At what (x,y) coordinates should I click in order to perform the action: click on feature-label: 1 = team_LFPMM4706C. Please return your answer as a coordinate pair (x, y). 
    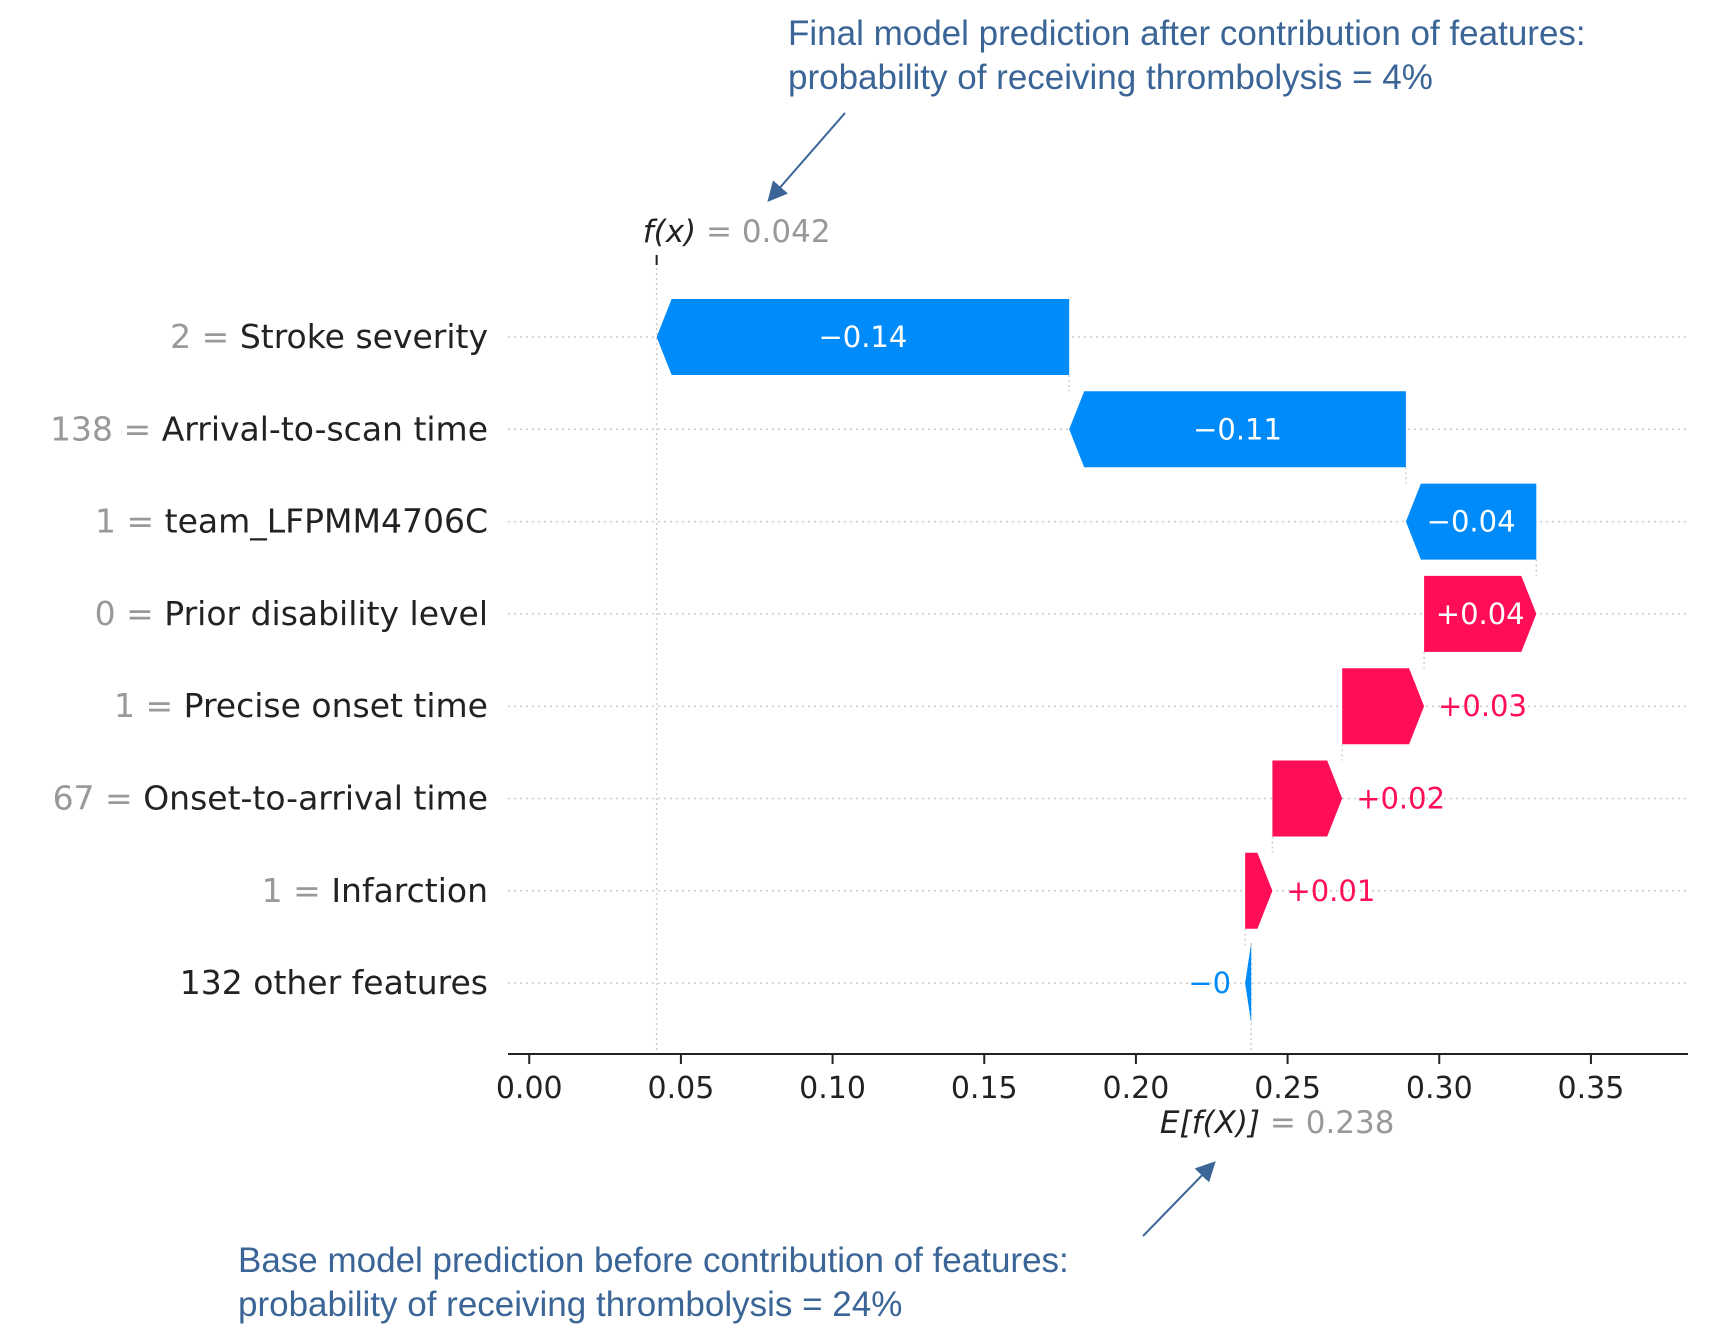
    Looking at the image, I should click on (291, 521).